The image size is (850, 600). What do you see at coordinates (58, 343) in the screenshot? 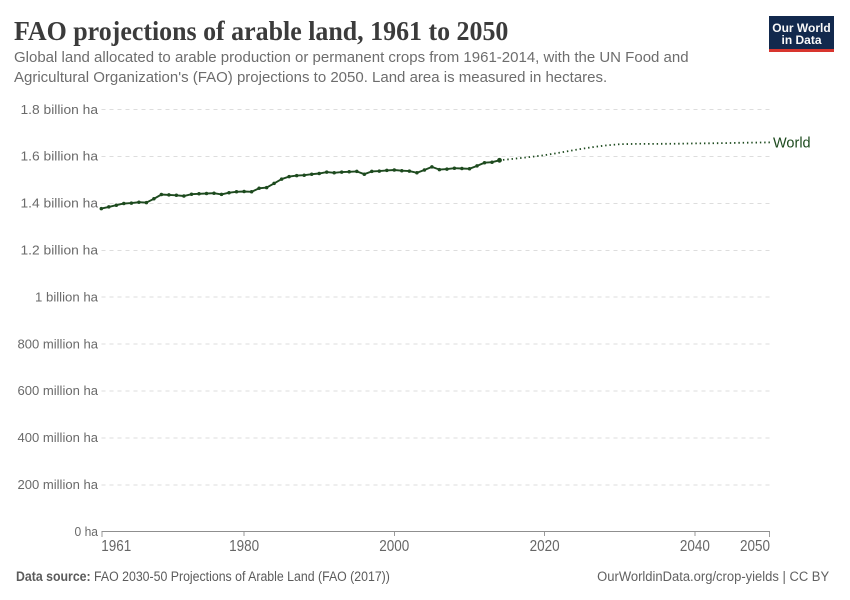
I see `svg-text: 800 million ha` at bounding box center [58, 343].